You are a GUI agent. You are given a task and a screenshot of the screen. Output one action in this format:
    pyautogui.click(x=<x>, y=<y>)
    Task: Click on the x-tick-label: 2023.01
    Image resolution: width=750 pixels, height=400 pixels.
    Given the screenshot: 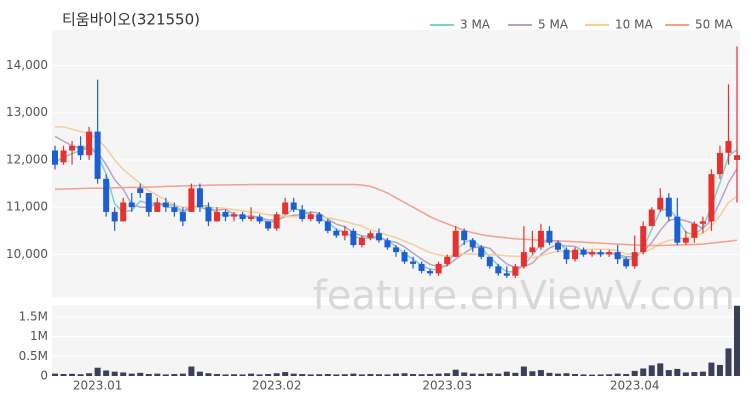 What is the action you would take?
    pyautogui.click(x=98, y=386)
    